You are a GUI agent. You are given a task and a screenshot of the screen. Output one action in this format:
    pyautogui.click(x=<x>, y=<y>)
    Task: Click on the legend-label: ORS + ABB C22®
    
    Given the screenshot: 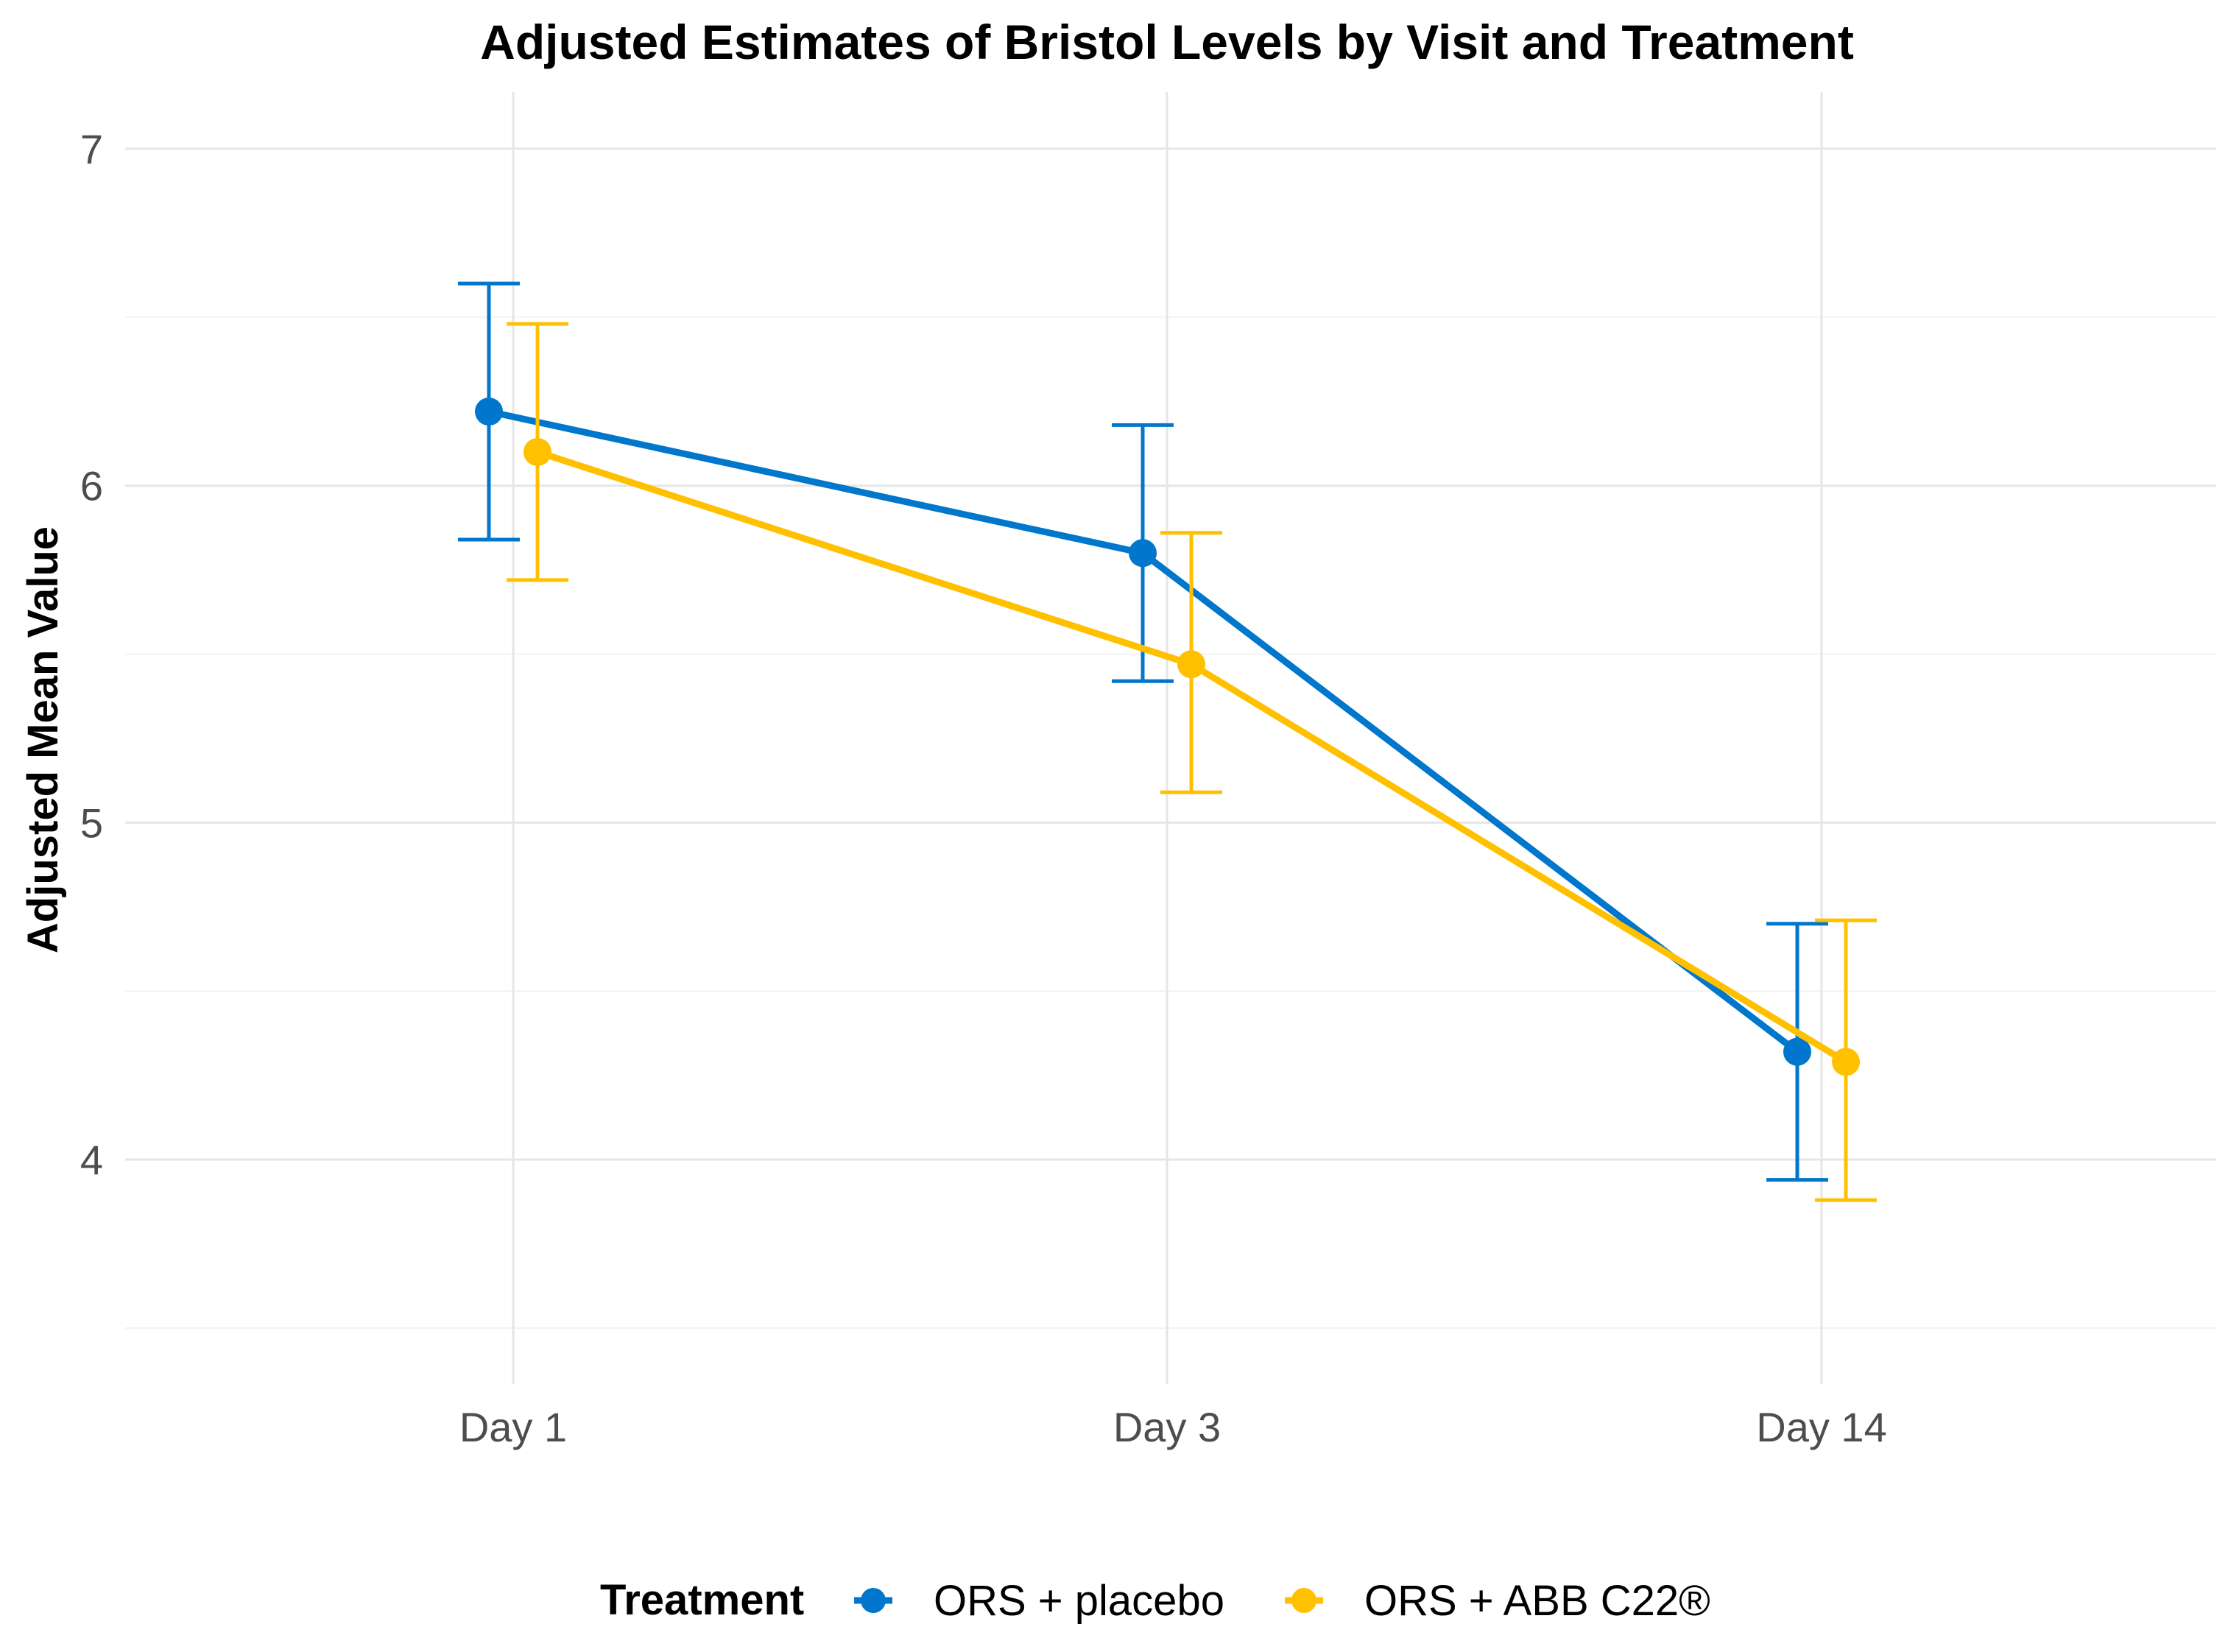 What is the action you would take?
    pyautogui.click(x=1537, y=1601)
    